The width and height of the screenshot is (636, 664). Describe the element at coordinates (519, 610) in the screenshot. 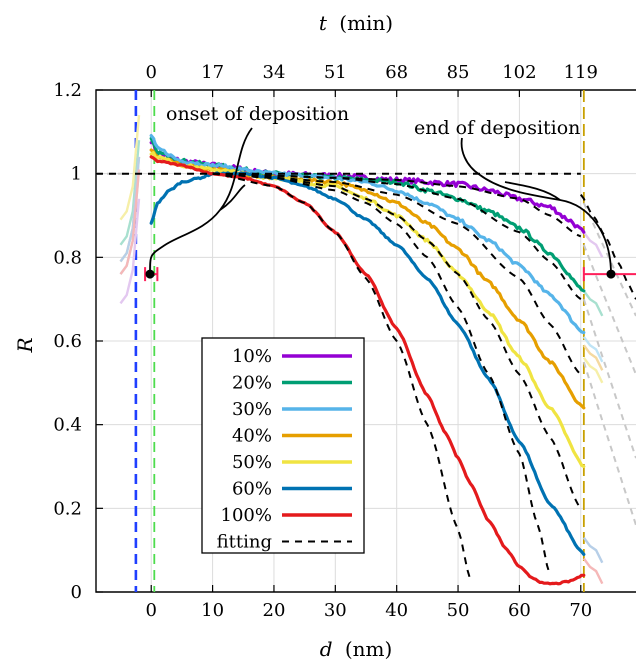

I see `x-tick-label-6: 60` at that location.